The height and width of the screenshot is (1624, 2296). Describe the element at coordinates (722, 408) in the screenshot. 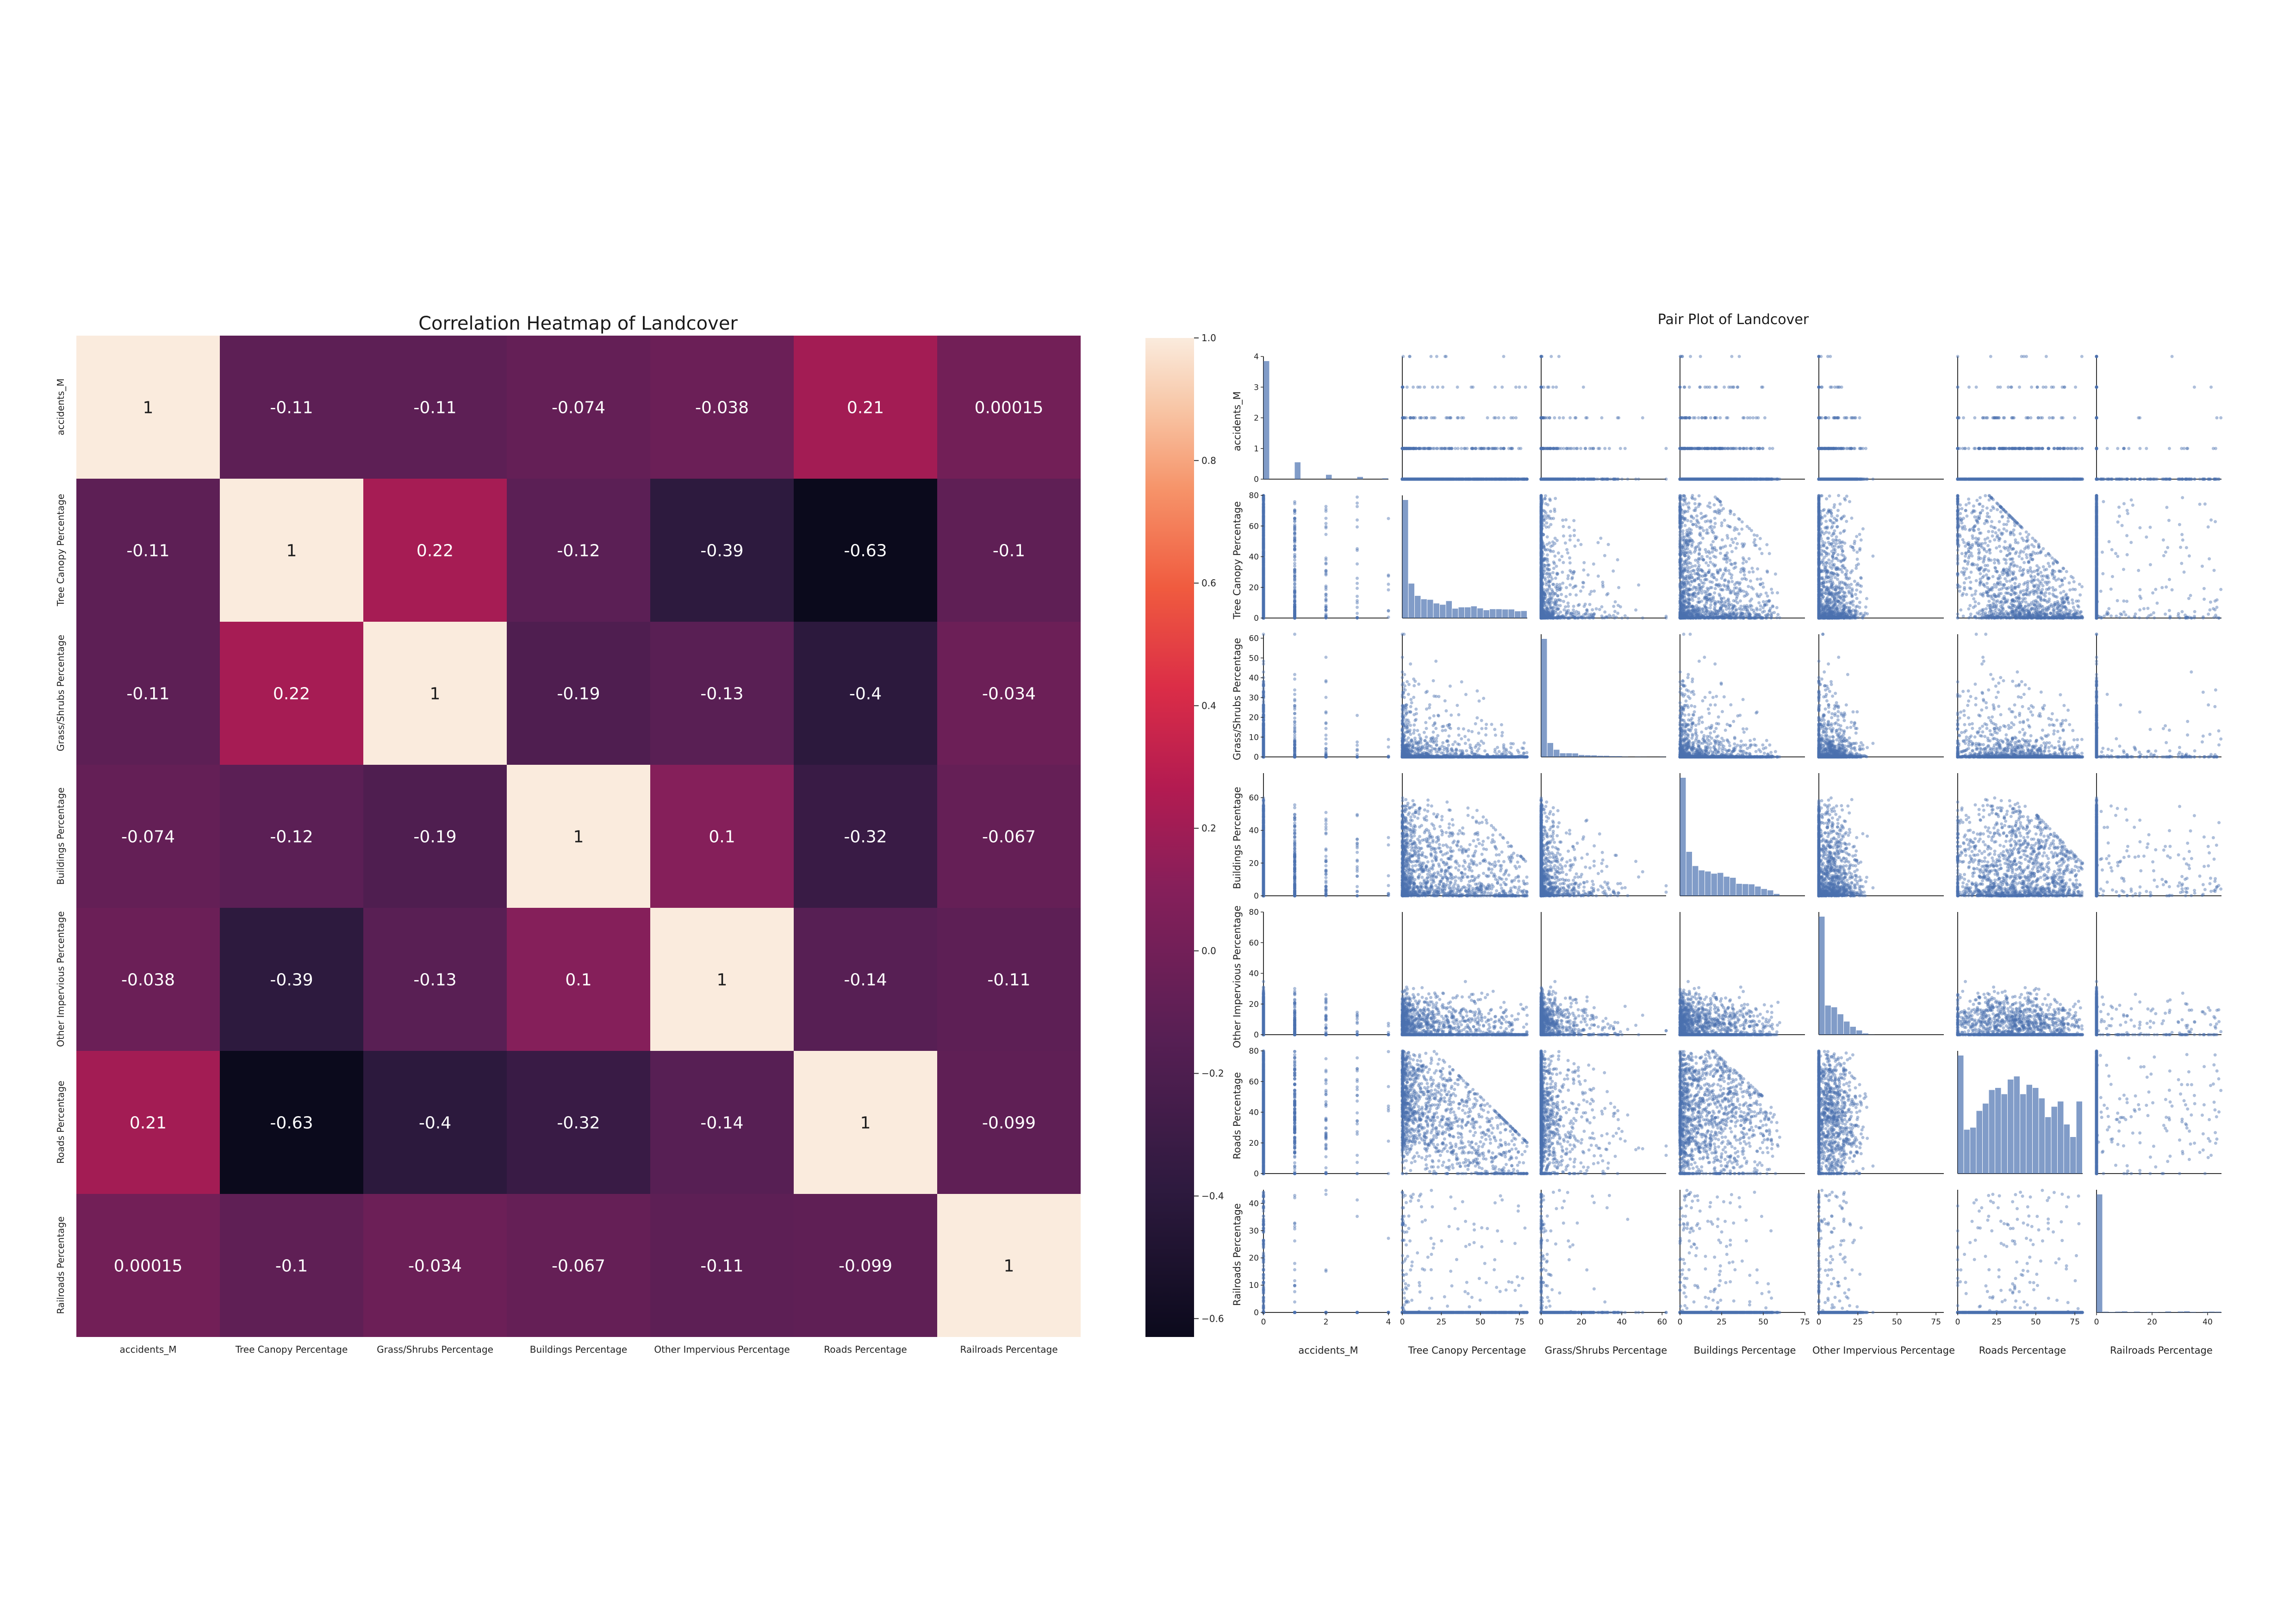

I see `heatmap-cell-label: -0.038` at that location.